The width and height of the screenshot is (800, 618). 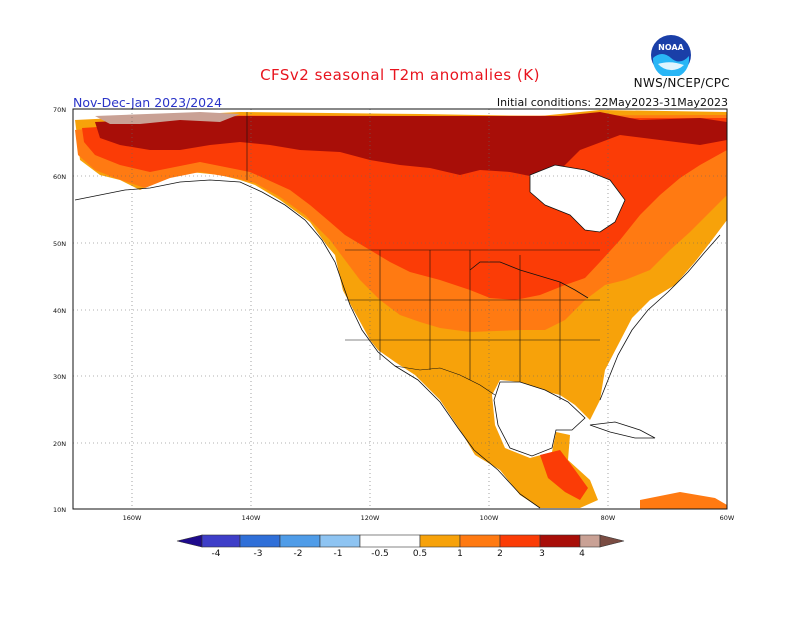 What do you see at coordinates (390, 541) in the screenshot?
I see `color-bar-swatch-white` at bounding box center [390, 541].